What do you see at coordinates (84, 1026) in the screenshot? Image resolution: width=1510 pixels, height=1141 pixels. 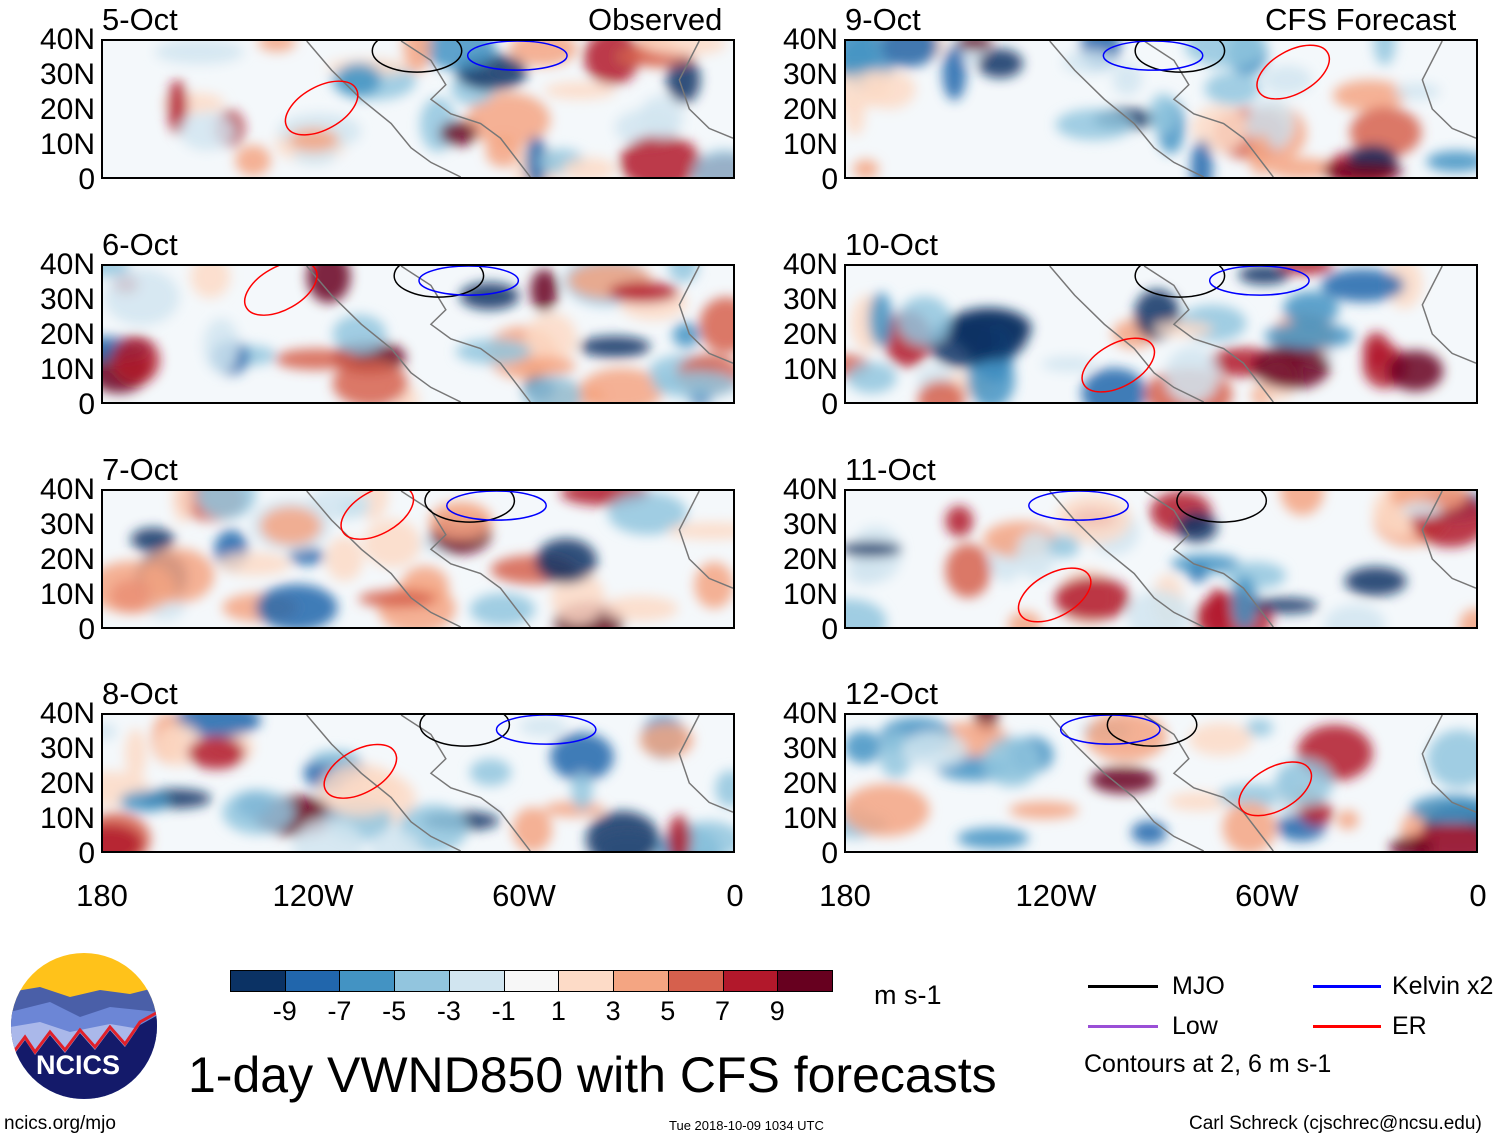 I see `ncics-logo: NCICS` at bounding box center [84, 1026].